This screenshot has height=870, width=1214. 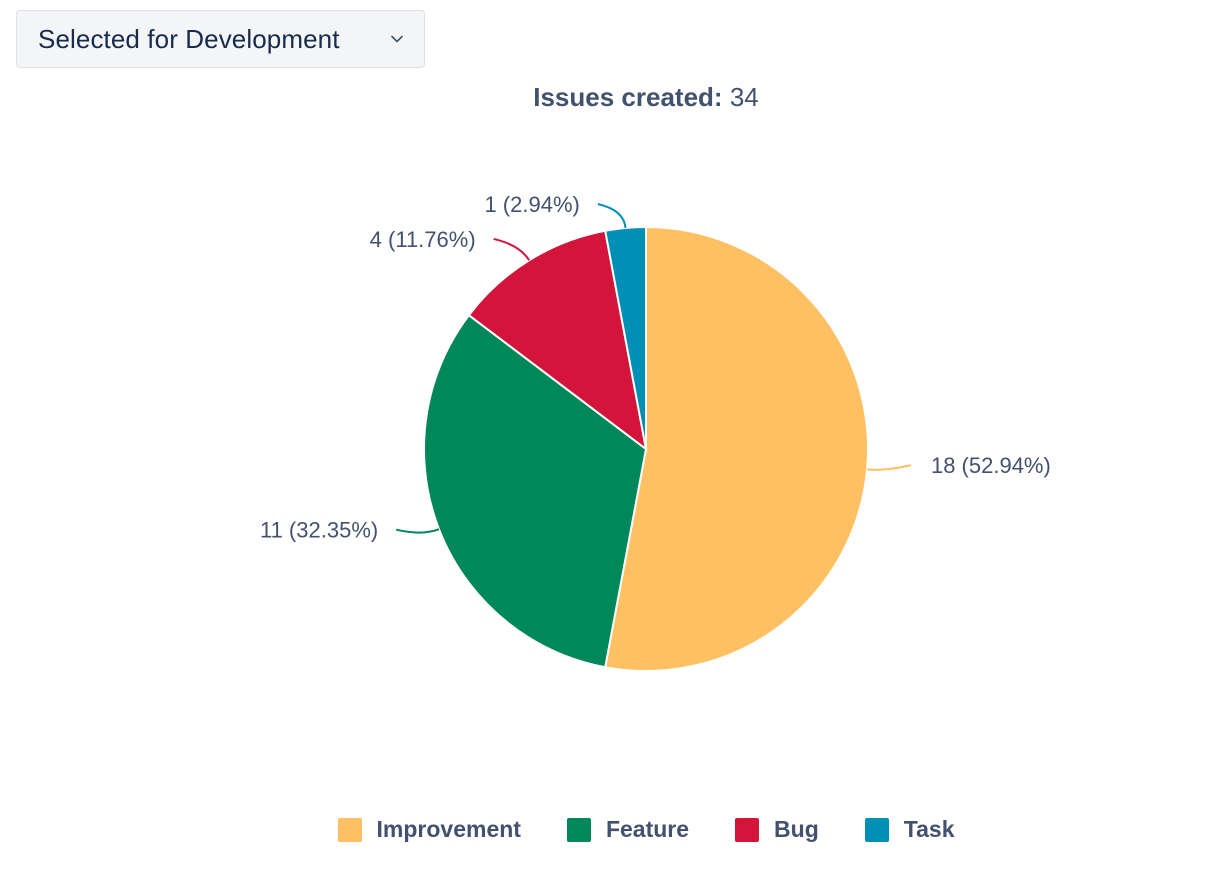 I want to click on legend-swatch-improvement, so click(x=349, y=829).